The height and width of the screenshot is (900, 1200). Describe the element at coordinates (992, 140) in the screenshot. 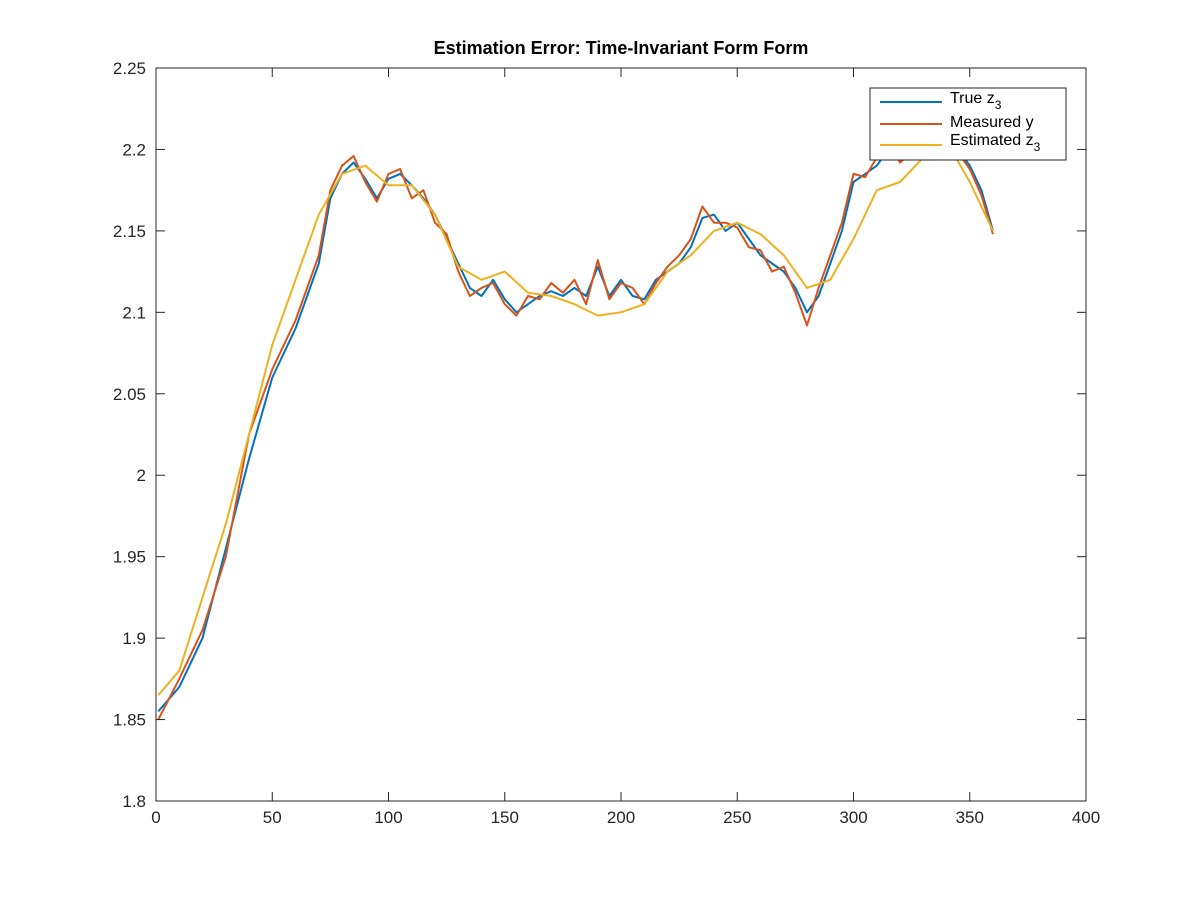

I see `legend-label-estimated-z3-base: Estimated z` at that location.